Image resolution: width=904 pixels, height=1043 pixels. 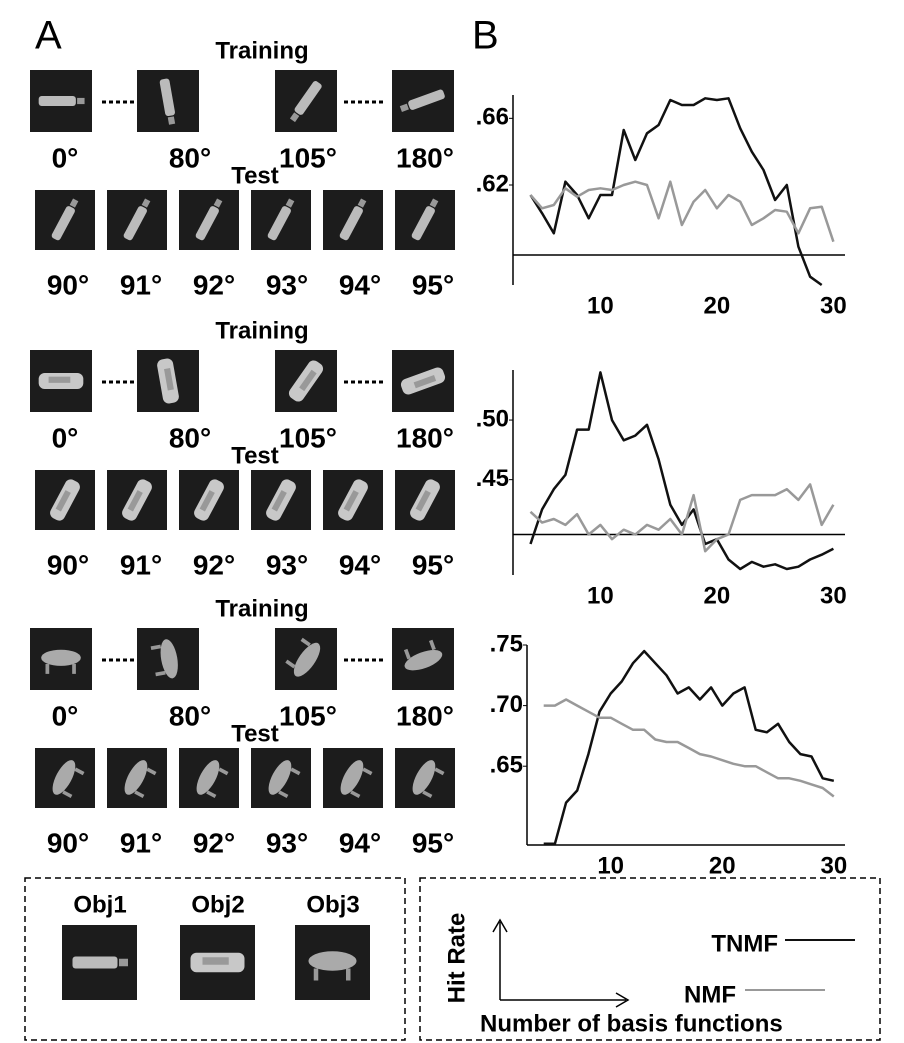 I want to click on object-label: Obj2, so click(x=217, y=904).